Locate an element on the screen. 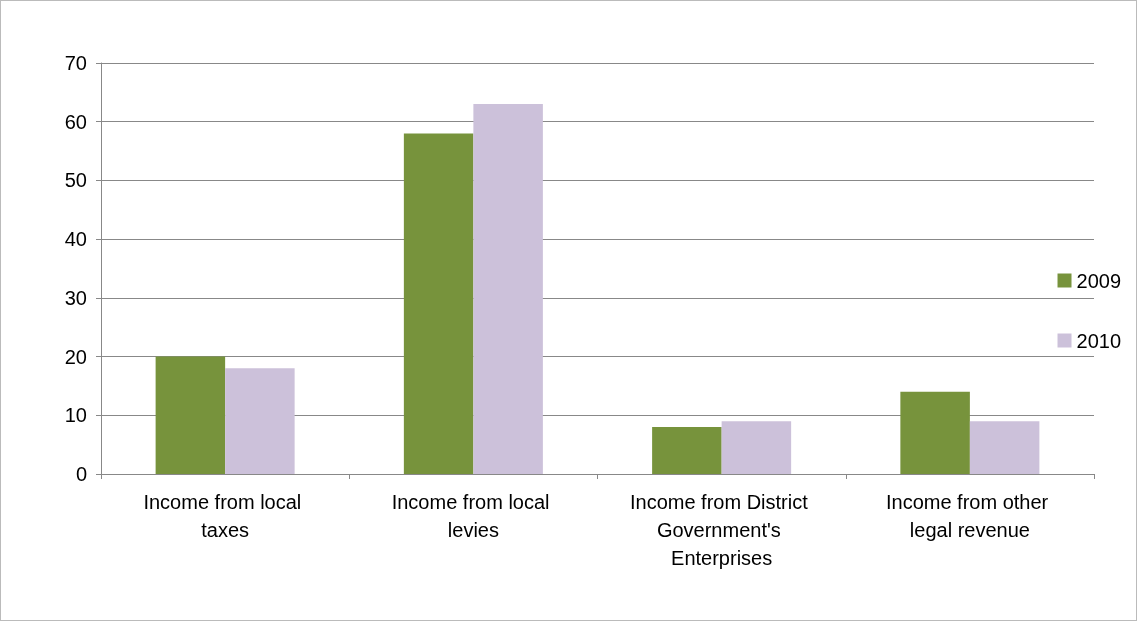 The height and width of the screenshot is (621, 1137). x-tick-label: Income from local levies is located at coordinates (473, 516).